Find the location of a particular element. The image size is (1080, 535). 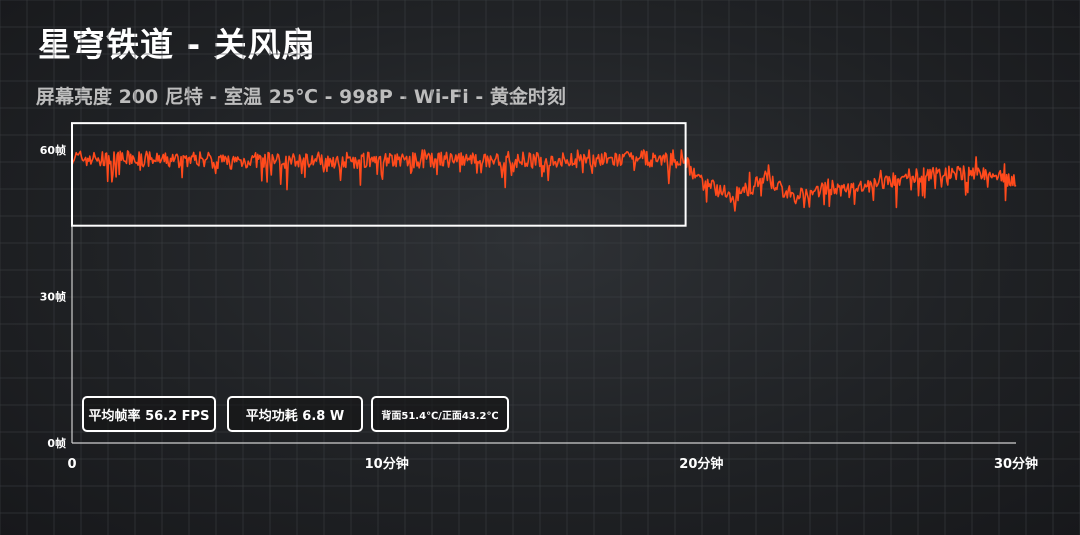

x-tick-label: 0 is located at coordinates (71, 464).